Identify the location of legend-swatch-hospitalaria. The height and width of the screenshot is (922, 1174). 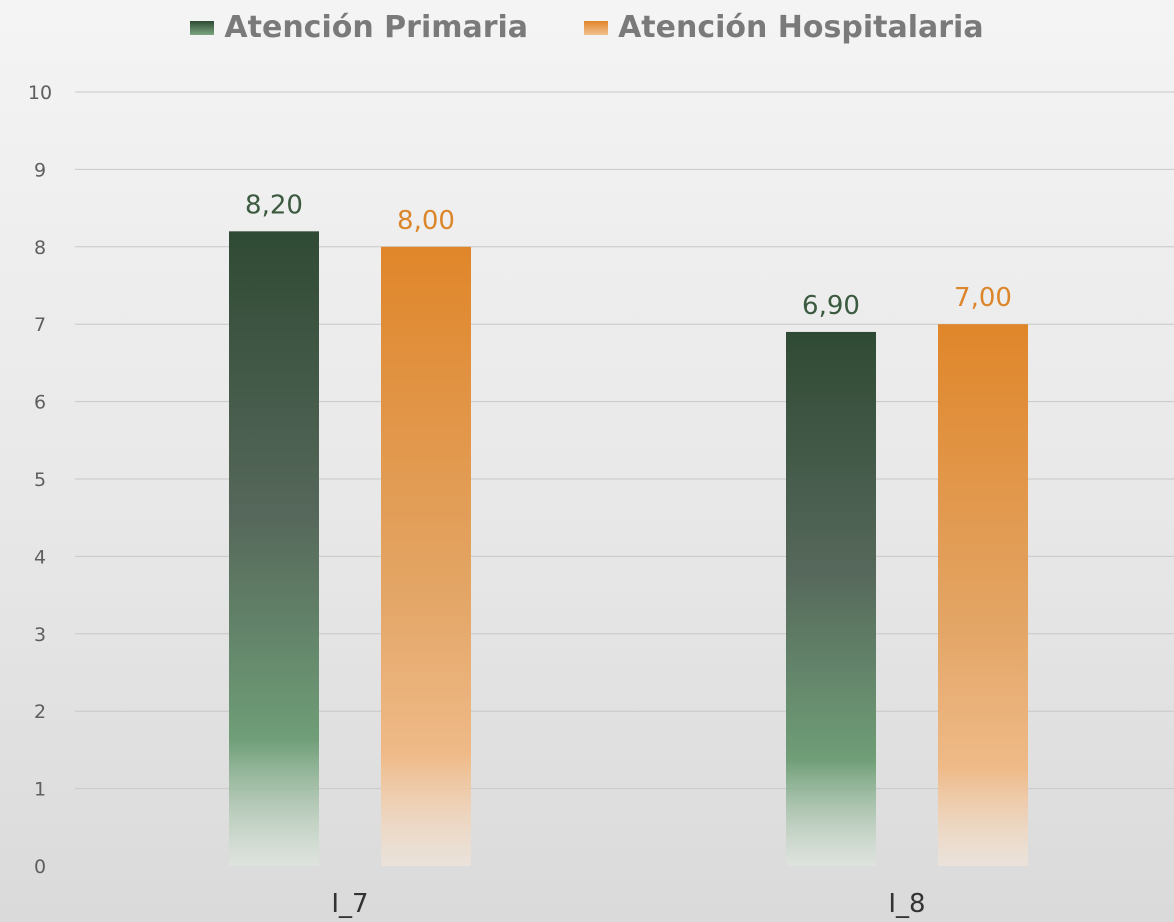
(596, 27).